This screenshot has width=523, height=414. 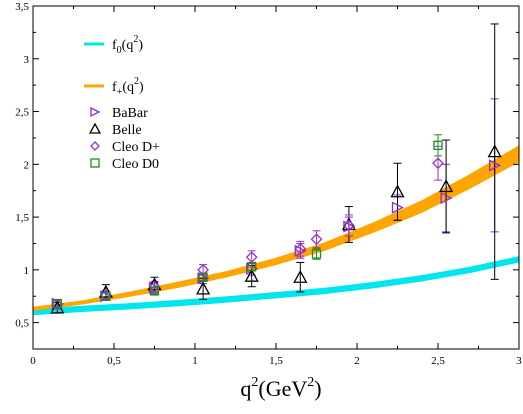 I want to click on legend-marker-babar, so click(x=95, y=112).